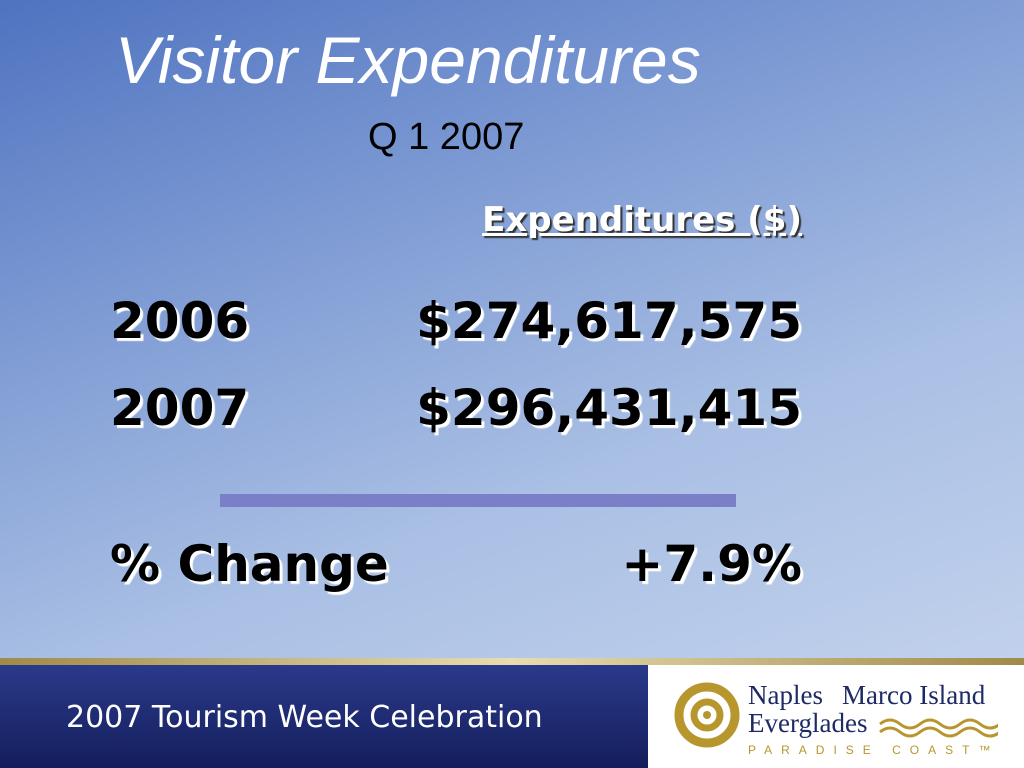 Image resolution: width=1024 pixels, height=768 pixels. Describe the element at coordinates (446, 137) in the screenshot. I see `slide-subtitle: Q 1 2007` at that location.